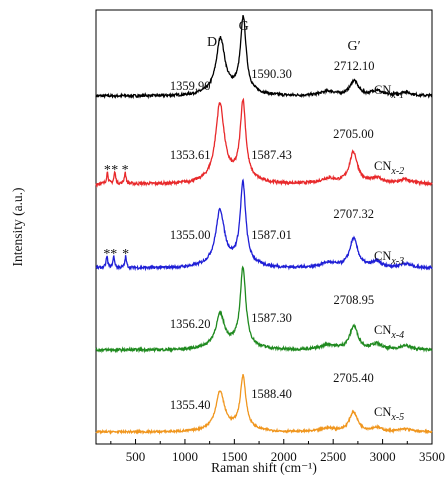 This screenshot has height=500, width=448. I want to click on g2-peak-value: 2705.00, so click(353, 134).